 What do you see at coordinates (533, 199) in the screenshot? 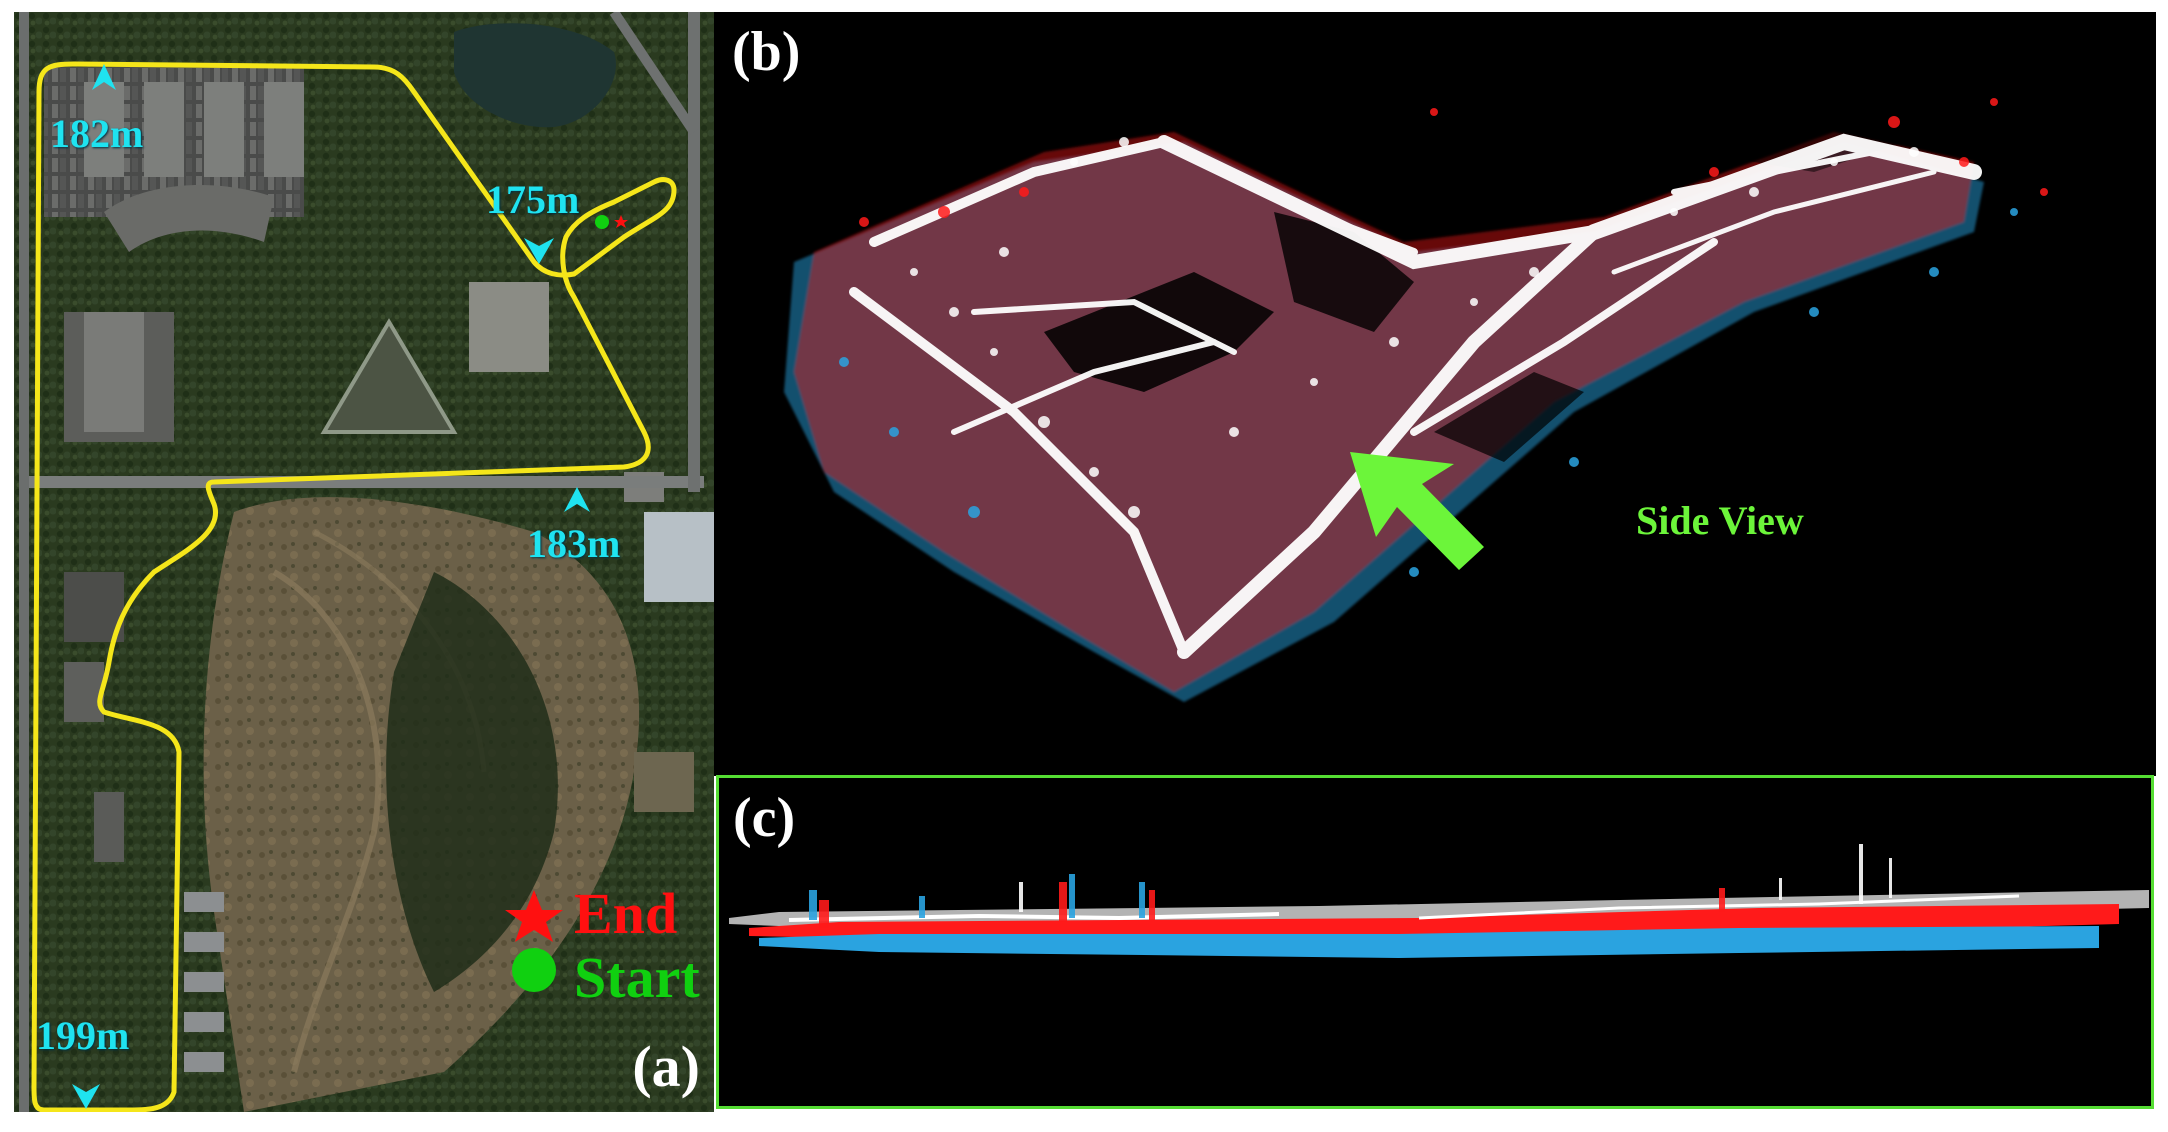
I see `waypoint-label-175: 175m` at bounding box center [533, 199].